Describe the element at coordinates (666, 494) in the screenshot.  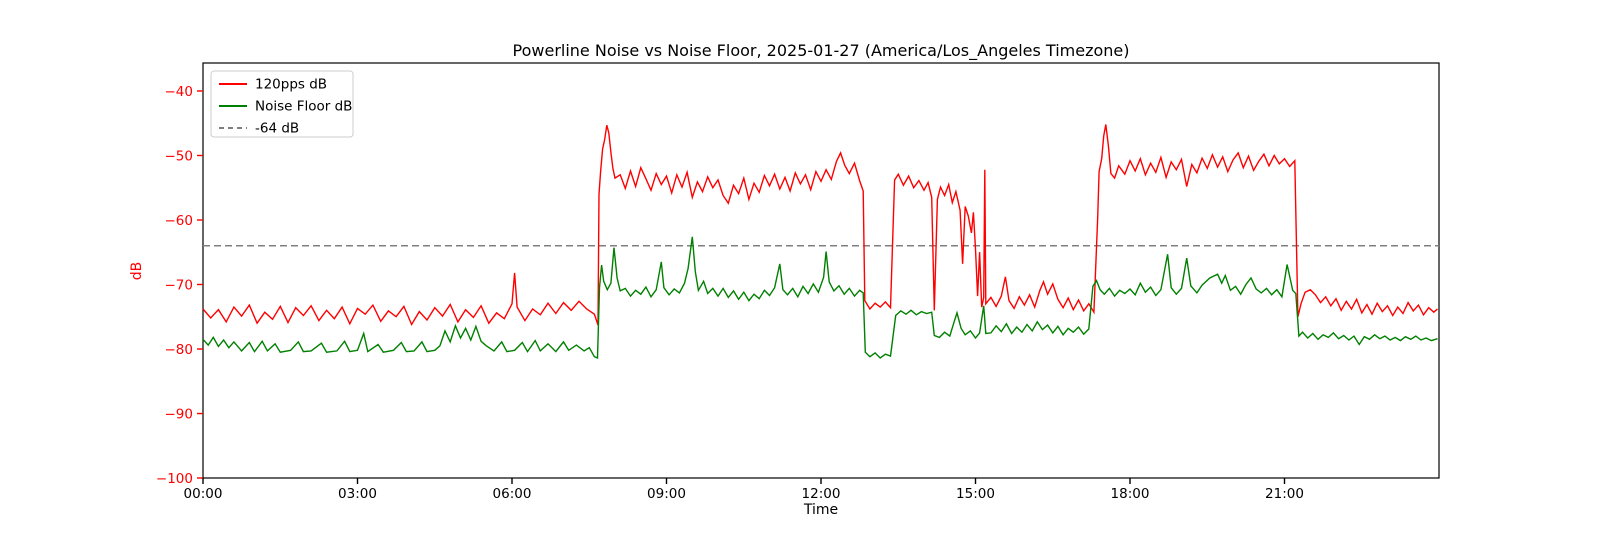
I see `x-tick-label: 09:00` at that location.